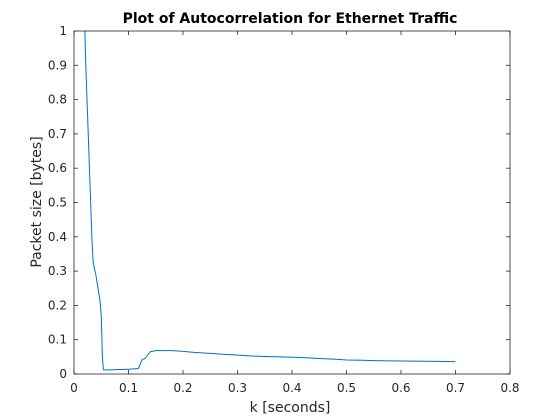 The height and width of the screenshot is (420, 560). I want to click on x-axis-label: k [seconds], so click(290, 408).